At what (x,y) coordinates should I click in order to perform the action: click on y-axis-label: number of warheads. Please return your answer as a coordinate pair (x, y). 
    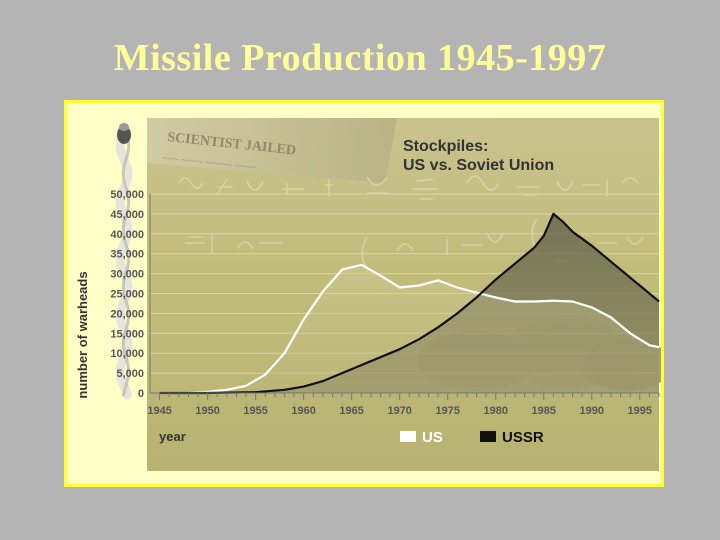
    Looking at the image, I should click on (82, 334).